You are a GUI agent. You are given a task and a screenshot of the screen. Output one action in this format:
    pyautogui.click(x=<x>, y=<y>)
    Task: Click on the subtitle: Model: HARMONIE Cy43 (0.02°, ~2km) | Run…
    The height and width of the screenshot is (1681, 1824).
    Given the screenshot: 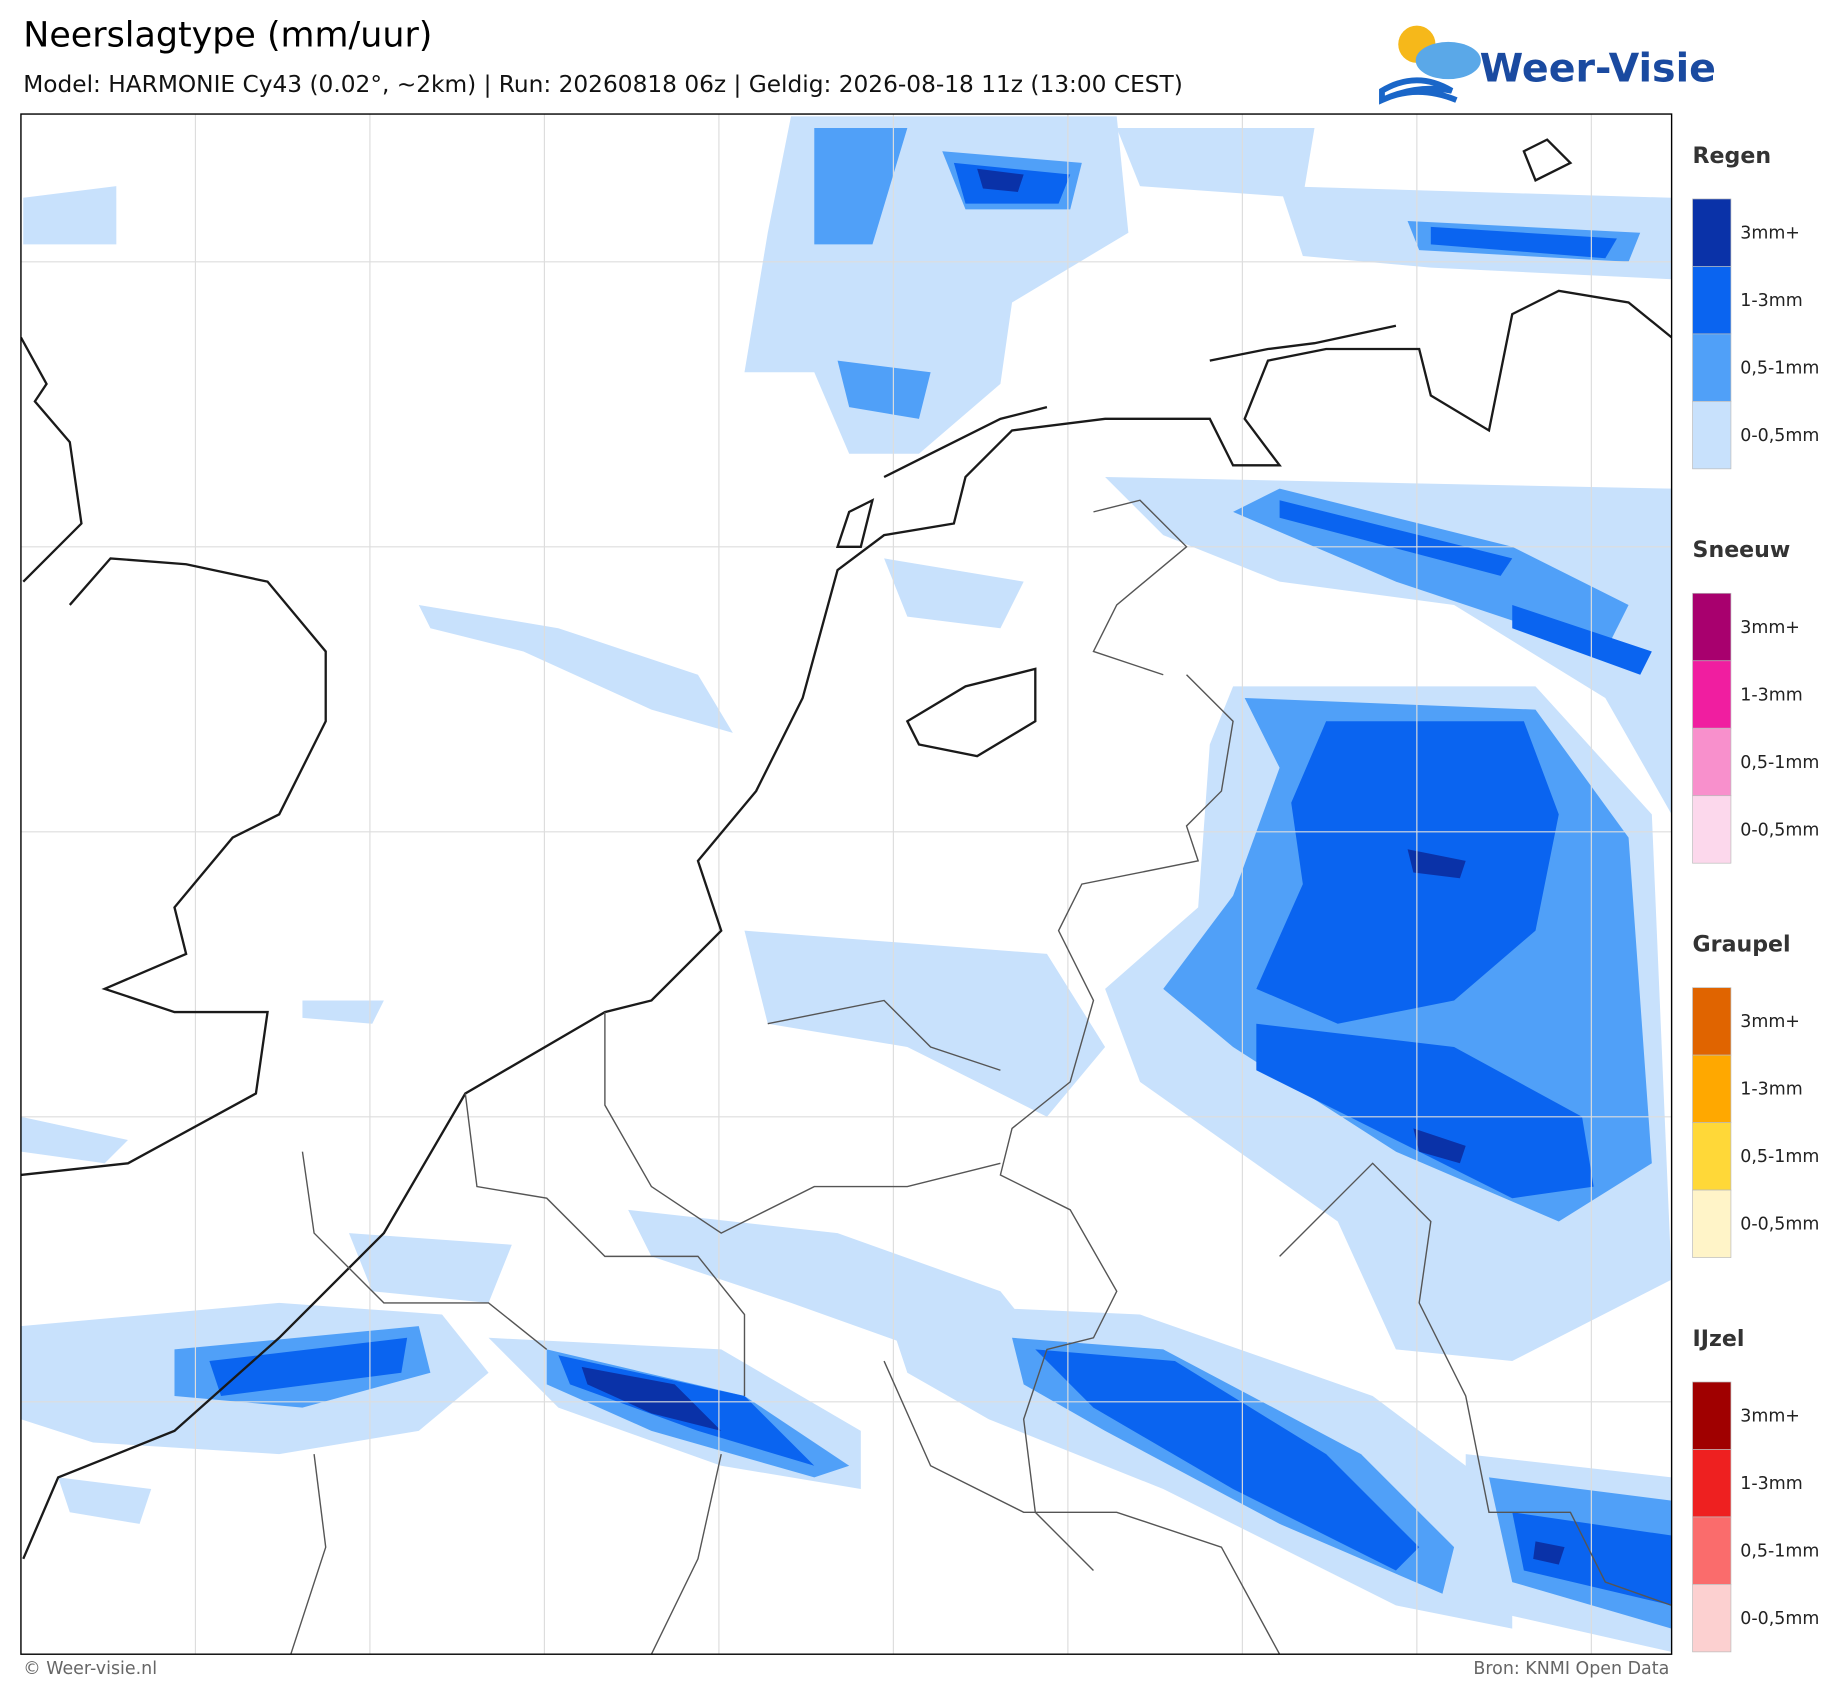 What is the action you would take?
    pyautogui.click(x=603, y=84)
    